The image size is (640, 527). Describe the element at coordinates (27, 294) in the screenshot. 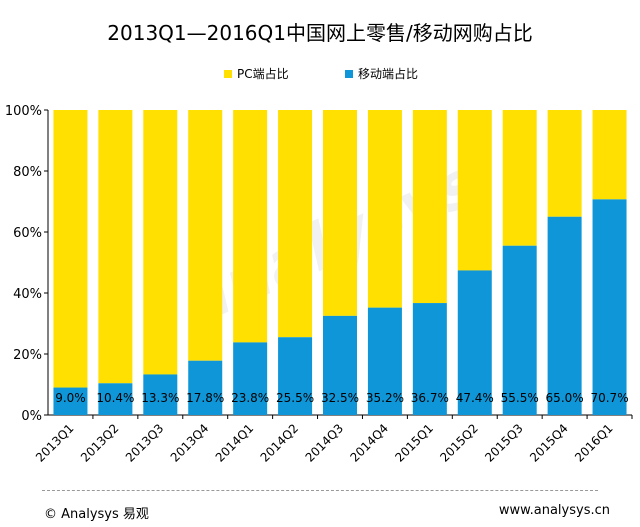

I see `y-tick-label: 40%` at that location.